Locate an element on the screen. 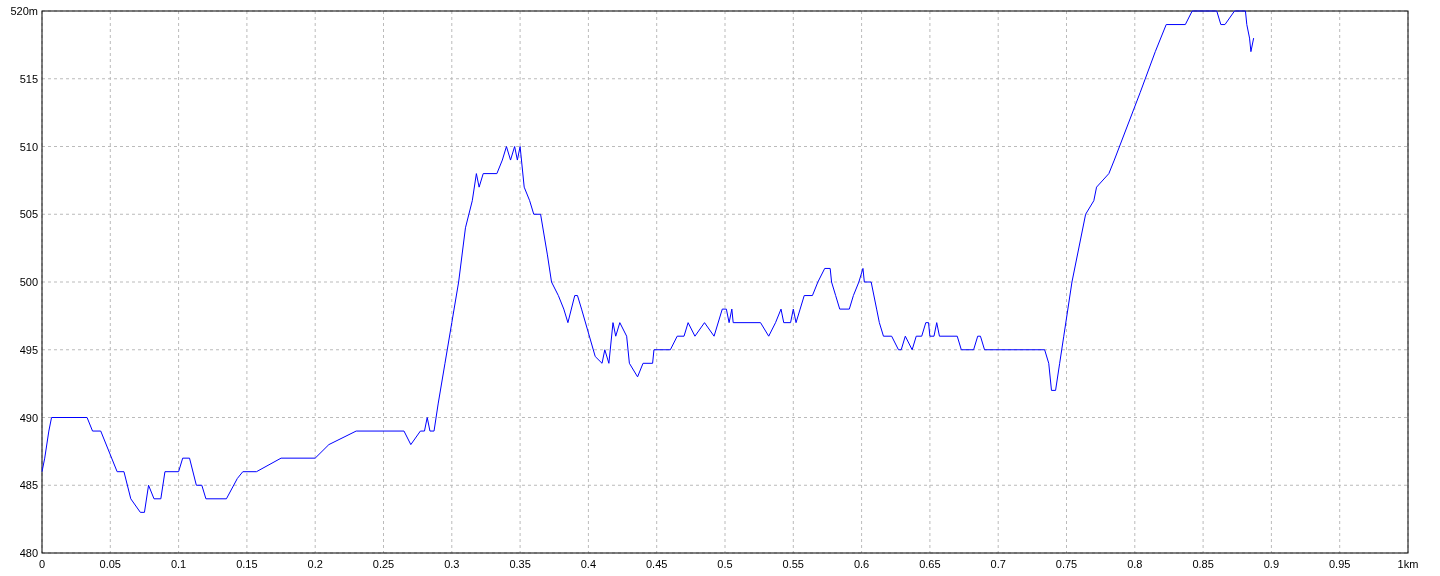 The height and width of the screenshot is (576, 1440). y-tick-label: 500 is located at coordinates (28, 282).